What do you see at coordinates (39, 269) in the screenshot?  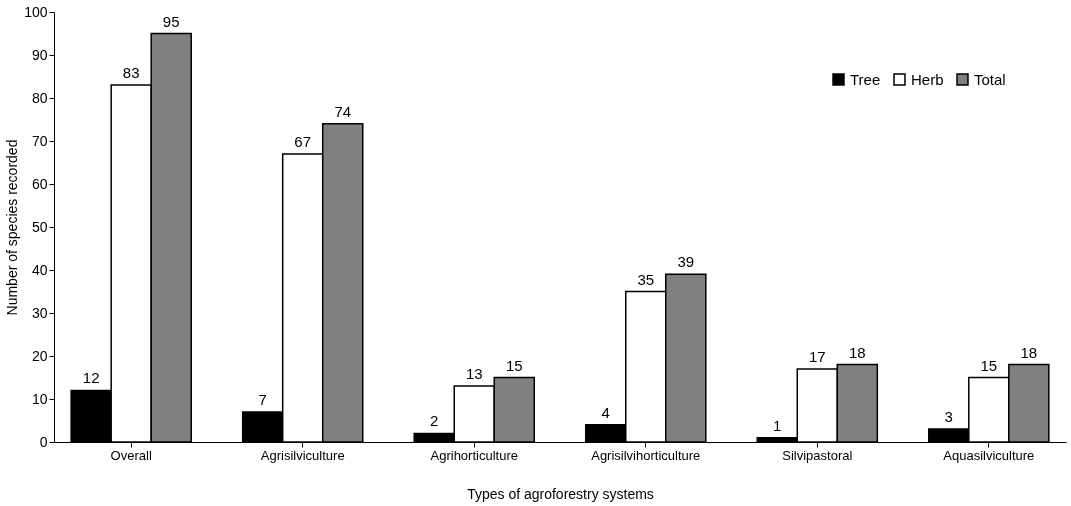 I see `y-tick-label: 40` at bounding box center [39, 269].